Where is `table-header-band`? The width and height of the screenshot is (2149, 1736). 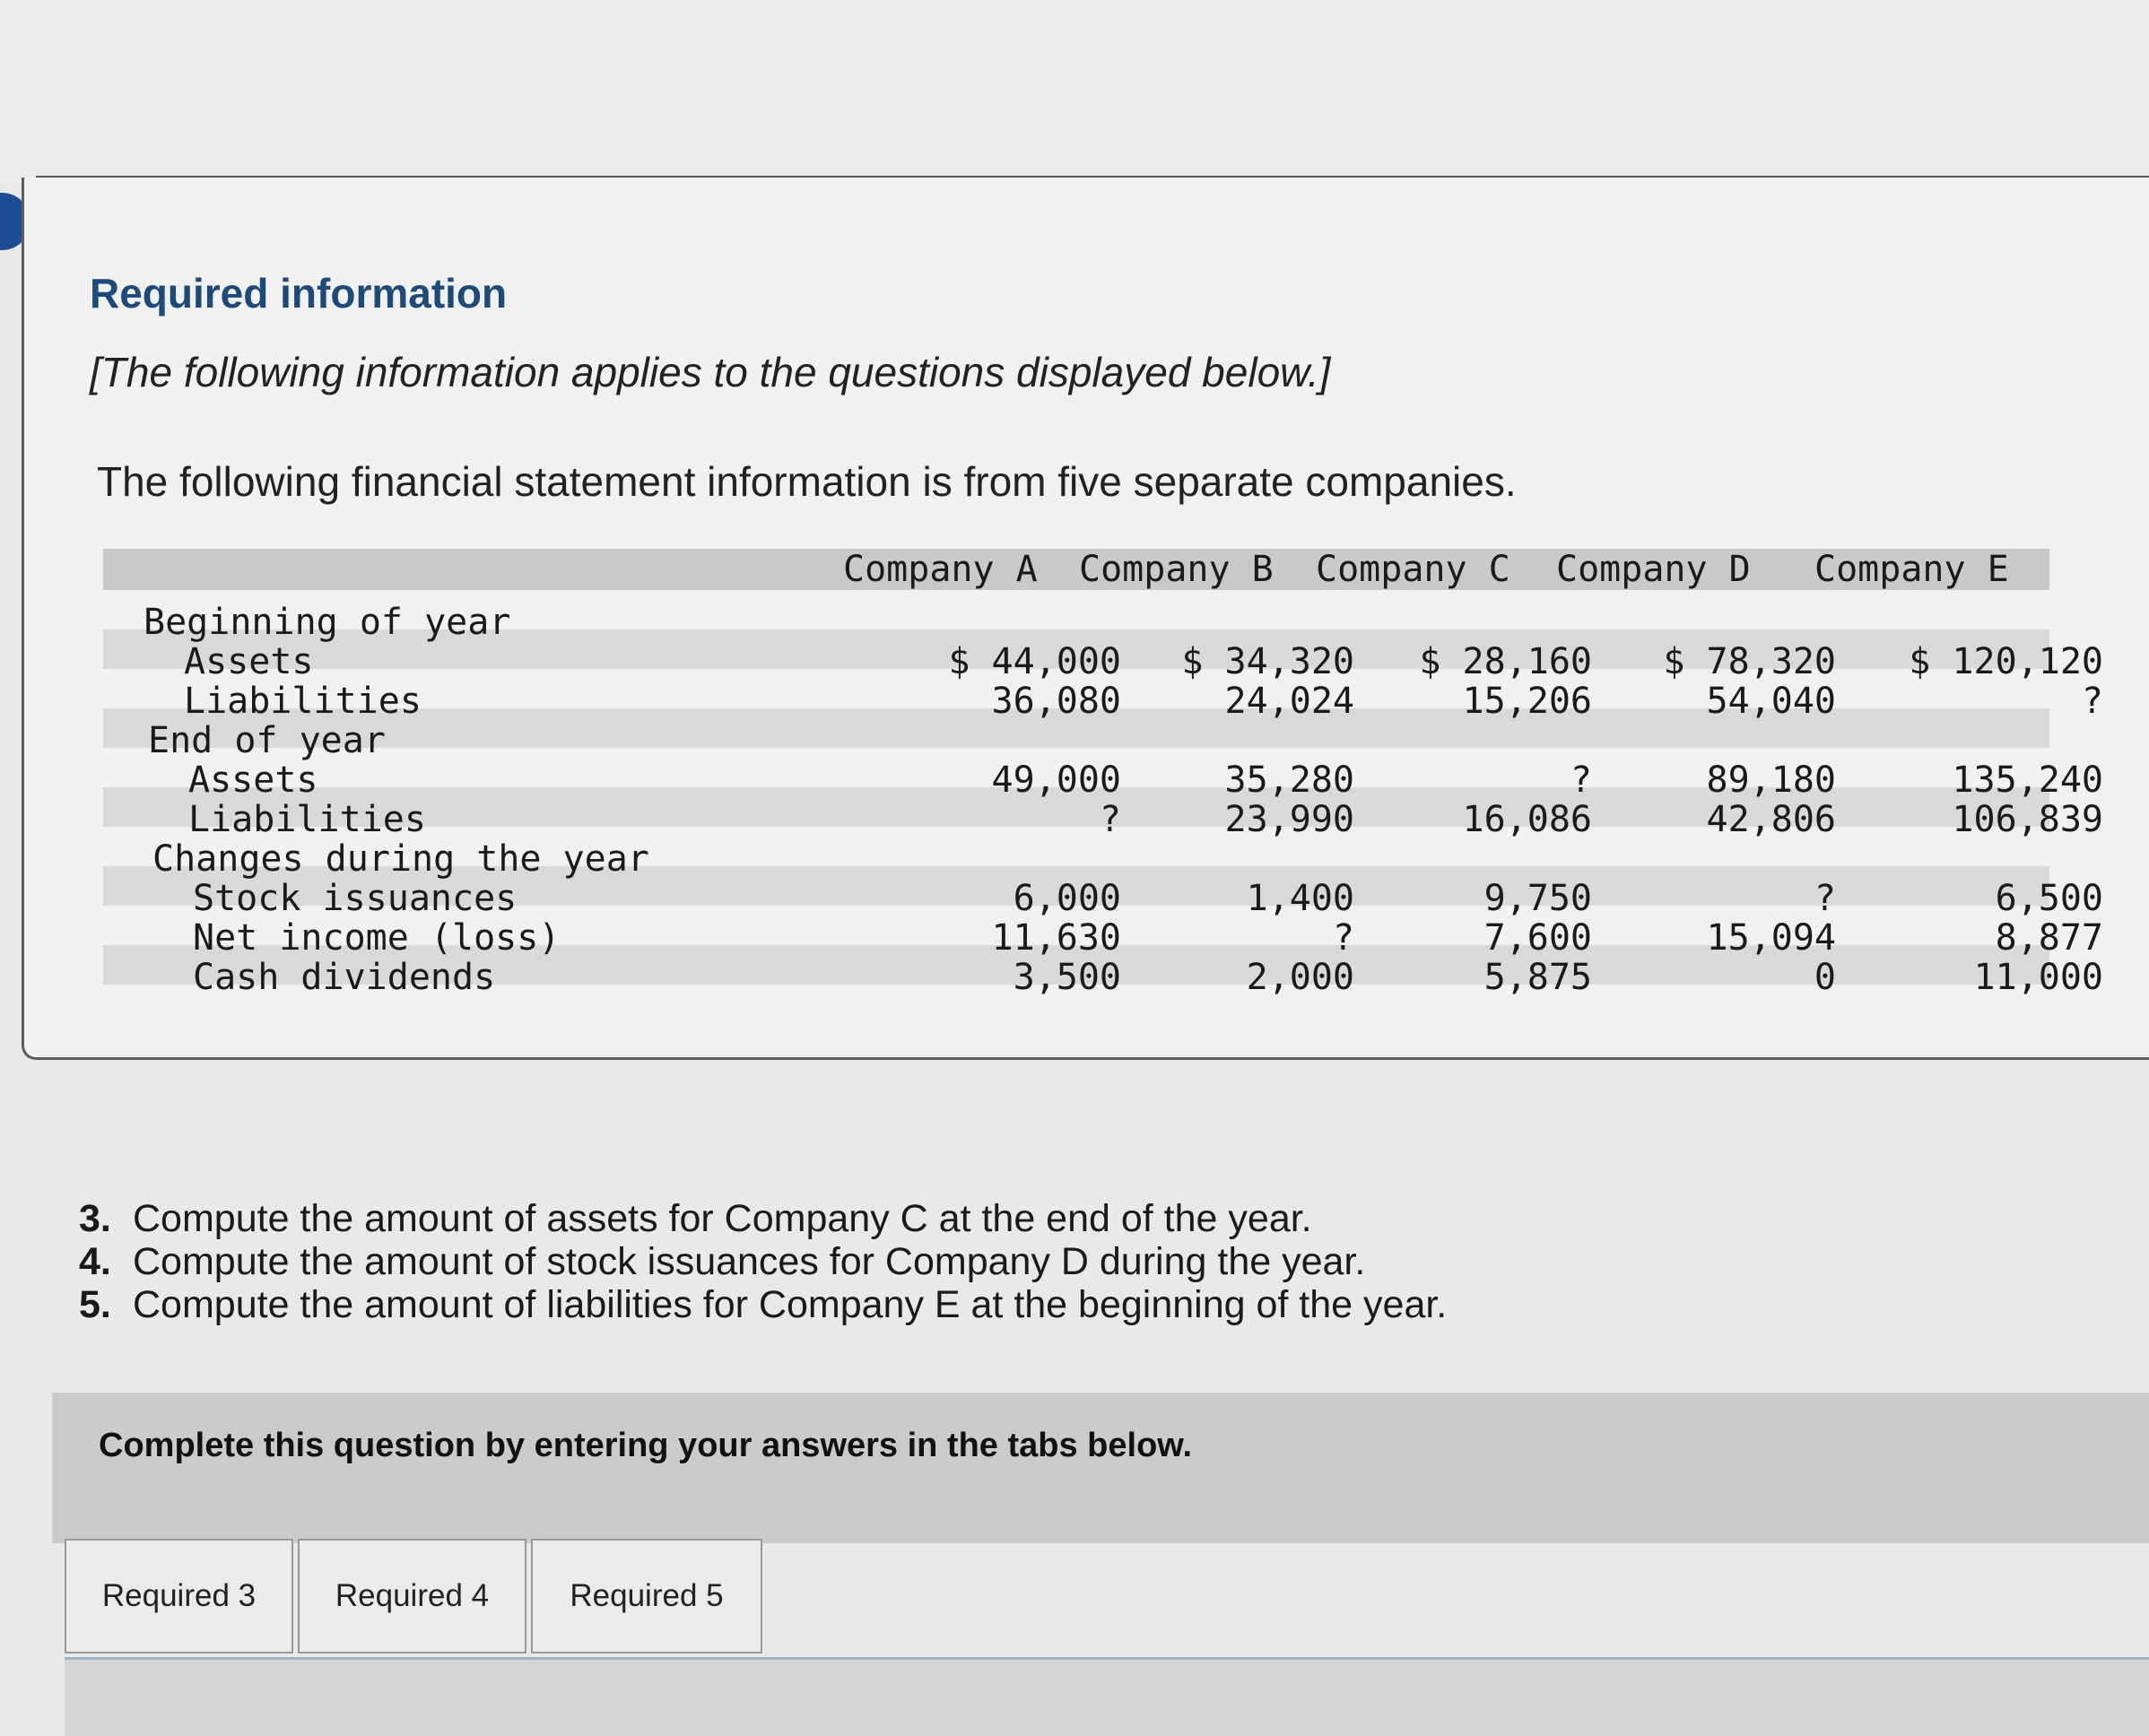 table-header-band is located at coordinates (1076, 569).